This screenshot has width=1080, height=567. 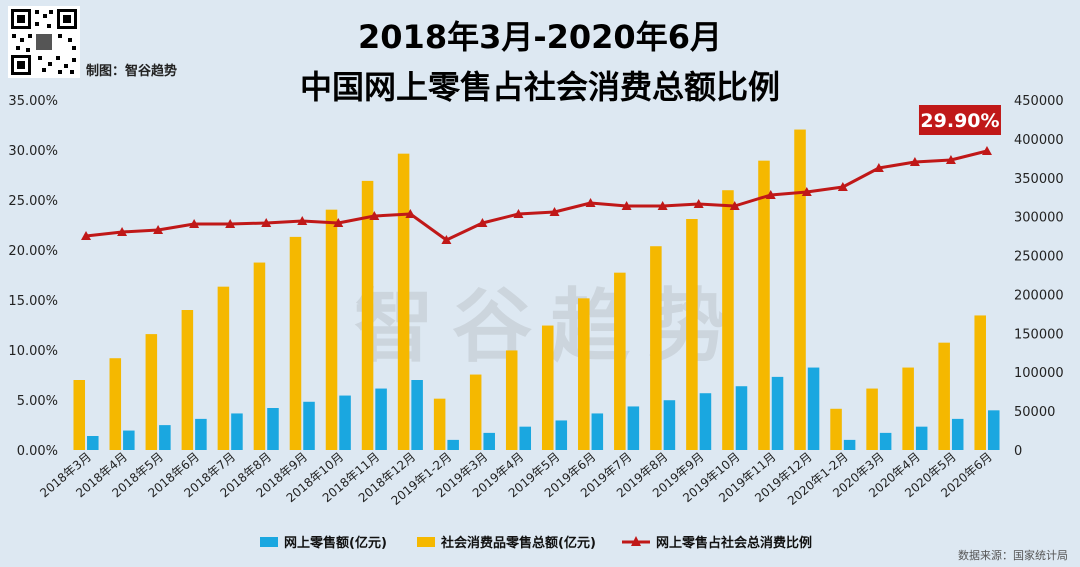 What do you see at coordinates (33, 251) in the screenshot?
I see `y-left-tick-label: 20.00%` at bounding box center [33, 251].